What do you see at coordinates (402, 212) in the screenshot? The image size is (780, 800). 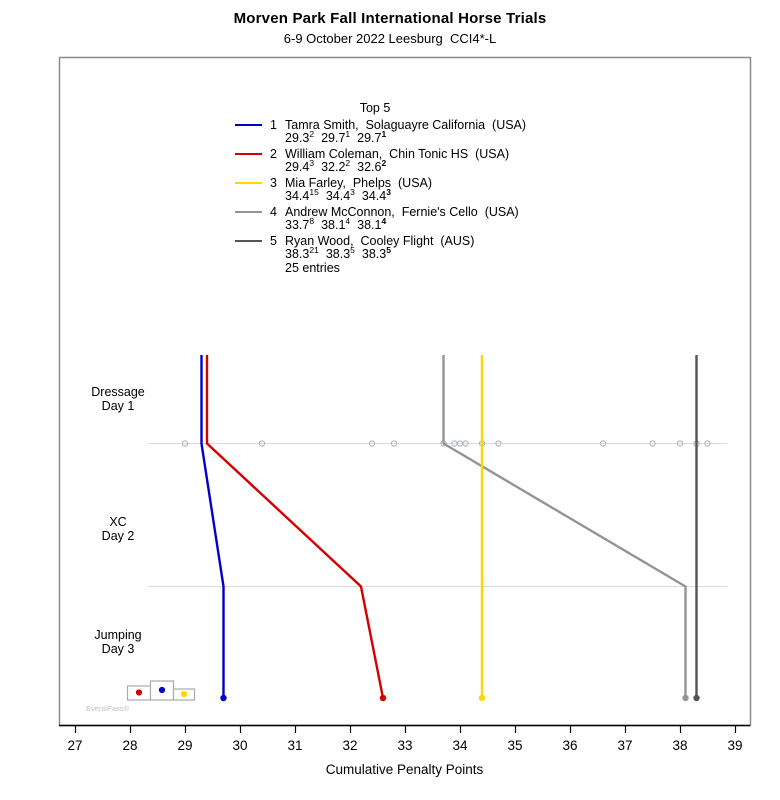 I see `legend-rider-name: Andrew McConnon, Fernie's Cello (USA)` at bounding box center [402, 212].